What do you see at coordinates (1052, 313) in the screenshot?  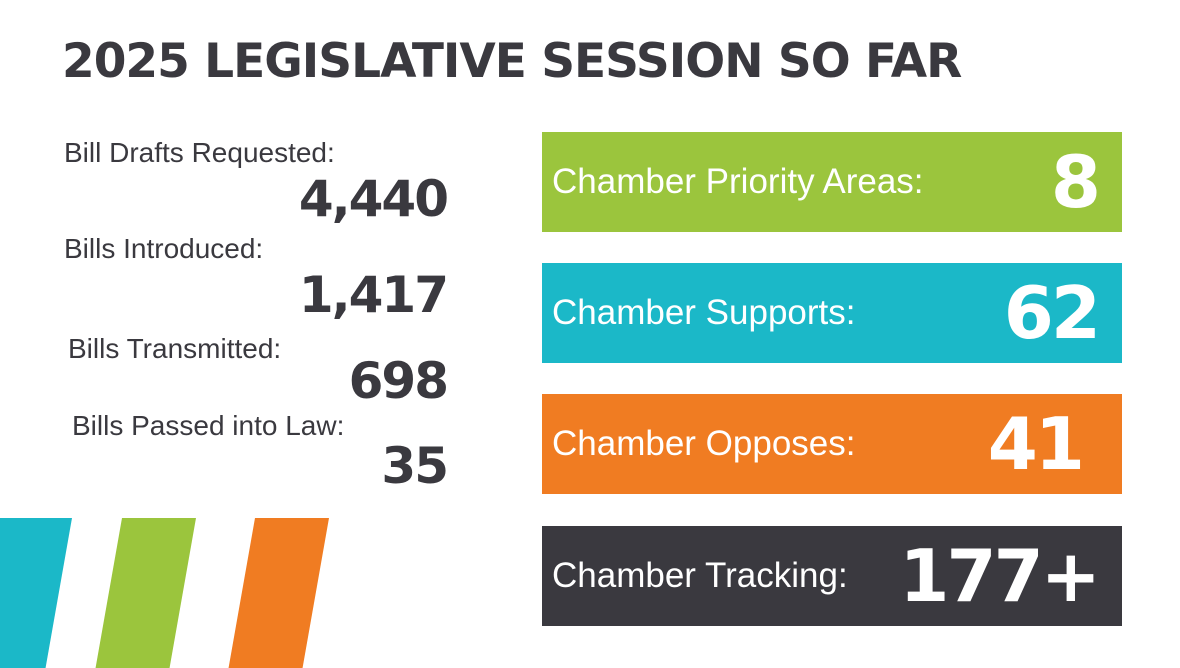 I see `supports-value: 62` at bounding box center [1052, 313].